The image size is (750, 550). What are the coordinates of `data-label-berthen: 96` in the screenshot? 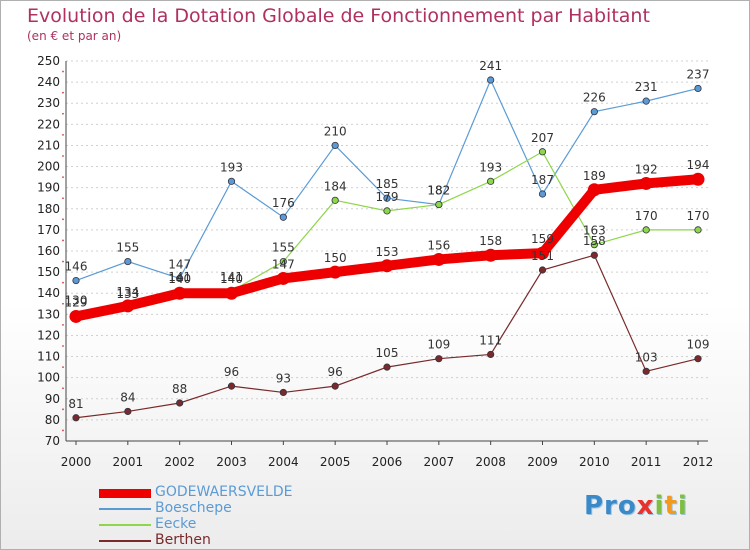 It's located at (231, 372).